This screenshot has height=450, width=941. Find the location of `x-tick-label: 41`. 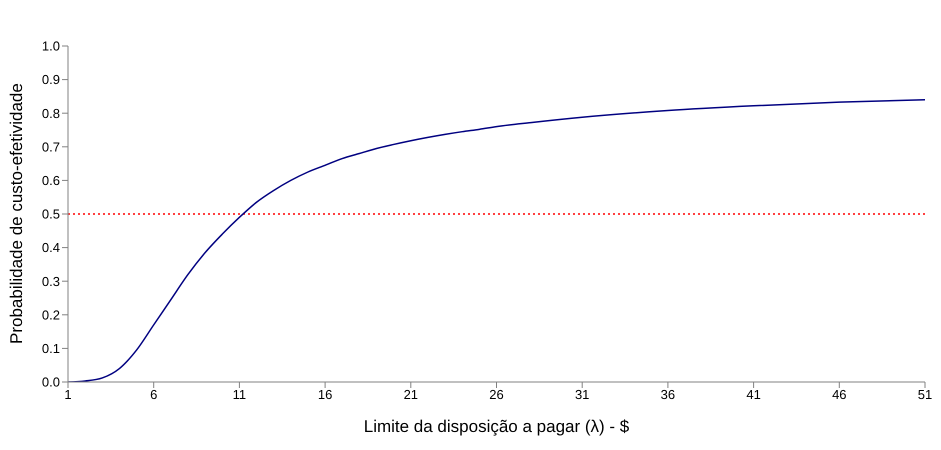

x-tick-label: 41 is located at coordinates (753, 394).